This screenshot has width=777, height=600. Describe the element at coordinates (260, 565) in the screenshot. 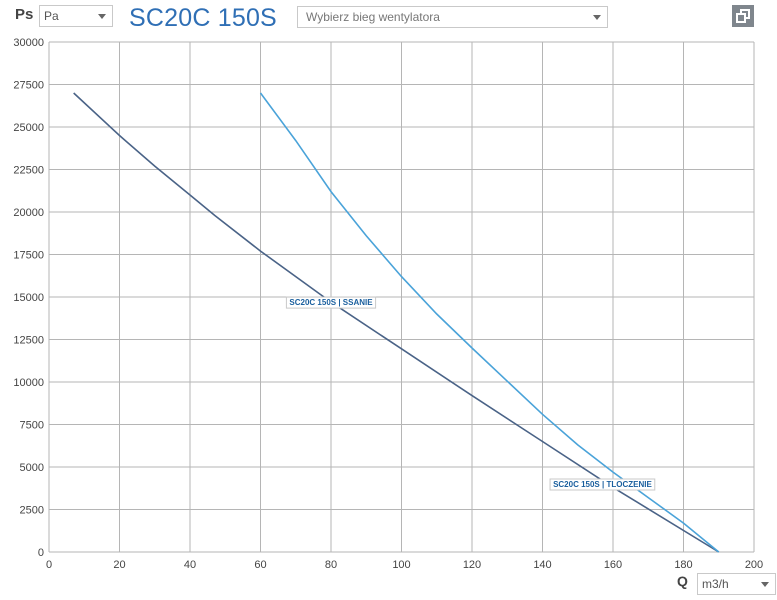

I see `x-tick-label: 60` at that location.